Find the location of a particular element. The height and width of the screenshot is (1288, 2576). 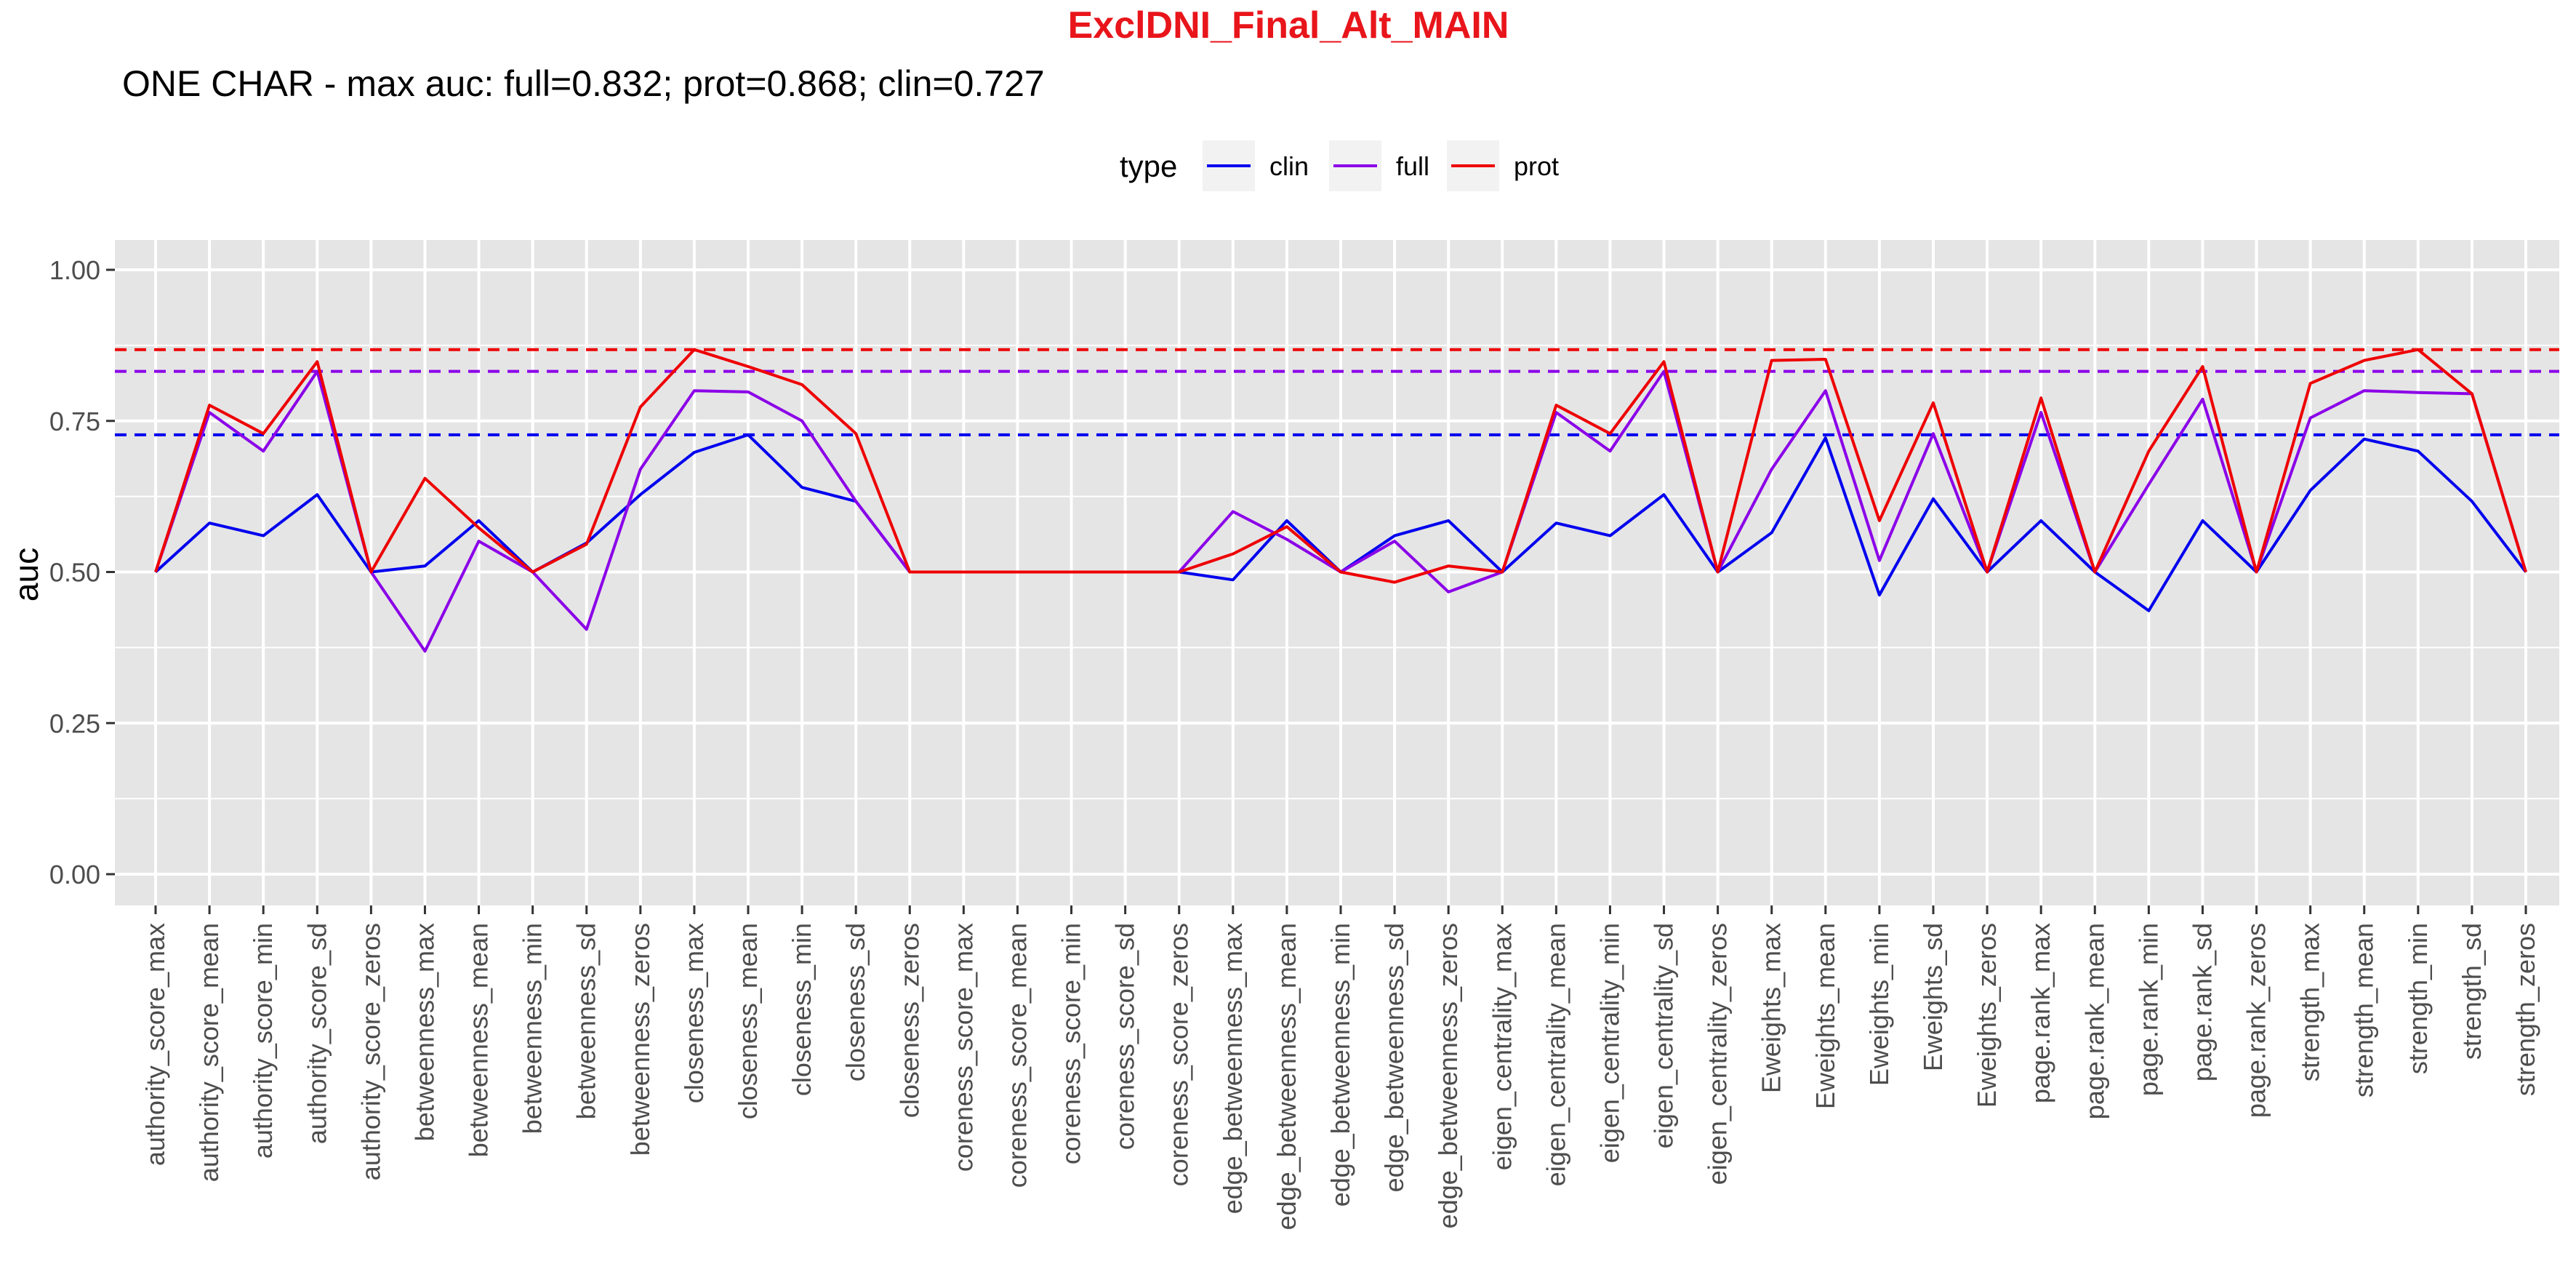

x-tick-label: page.rank_sd is located at coordinates (2202, 1002).